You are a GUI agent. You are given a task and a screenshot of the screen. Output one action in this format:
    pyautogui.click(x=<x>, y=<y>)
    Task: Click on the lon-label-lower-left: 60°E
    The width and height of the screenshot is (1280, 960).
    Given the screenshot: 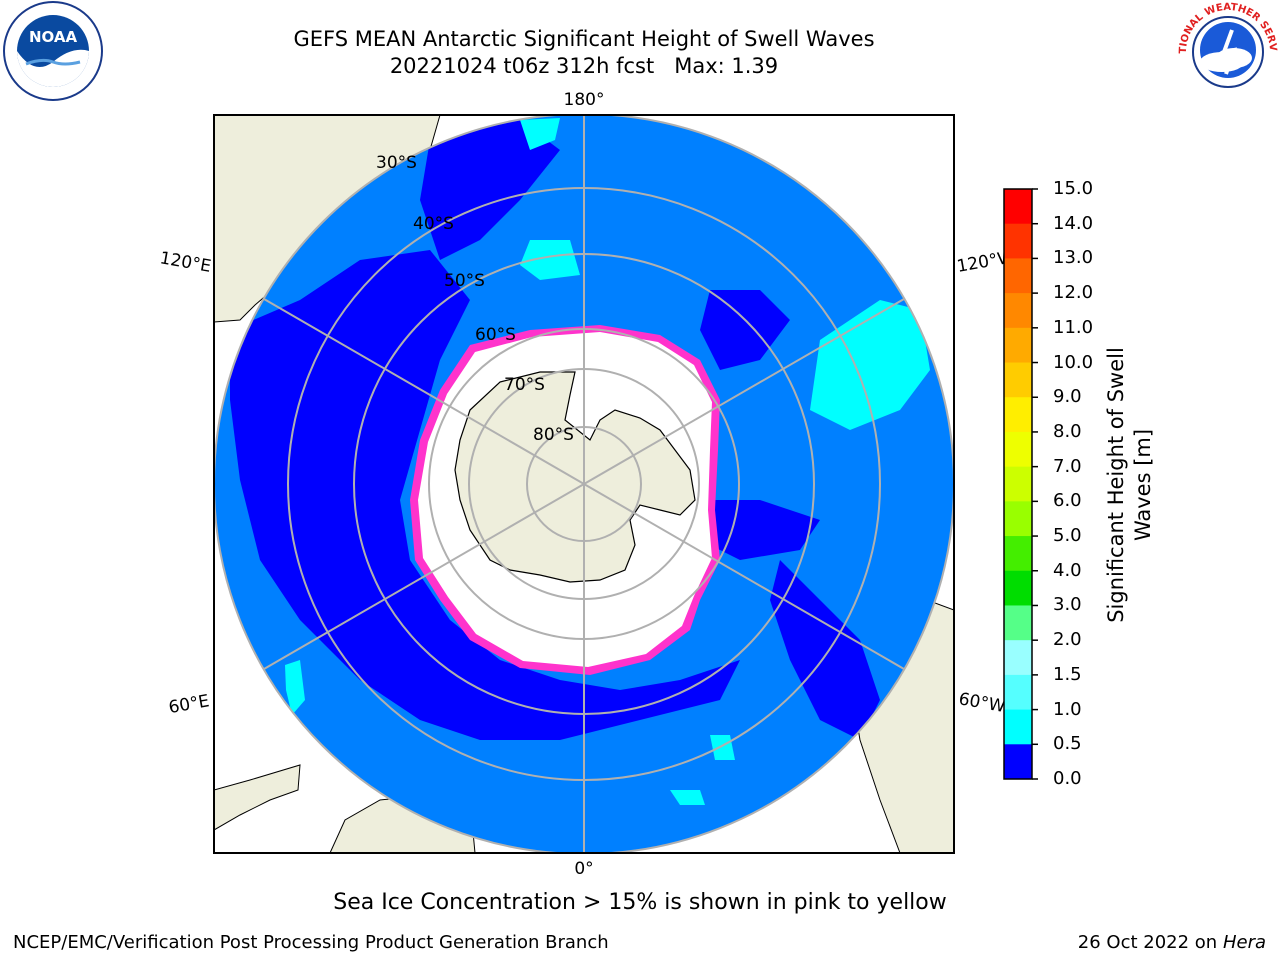 What is the action you would take?
    pyautogui.click(x=189, y=704)
    